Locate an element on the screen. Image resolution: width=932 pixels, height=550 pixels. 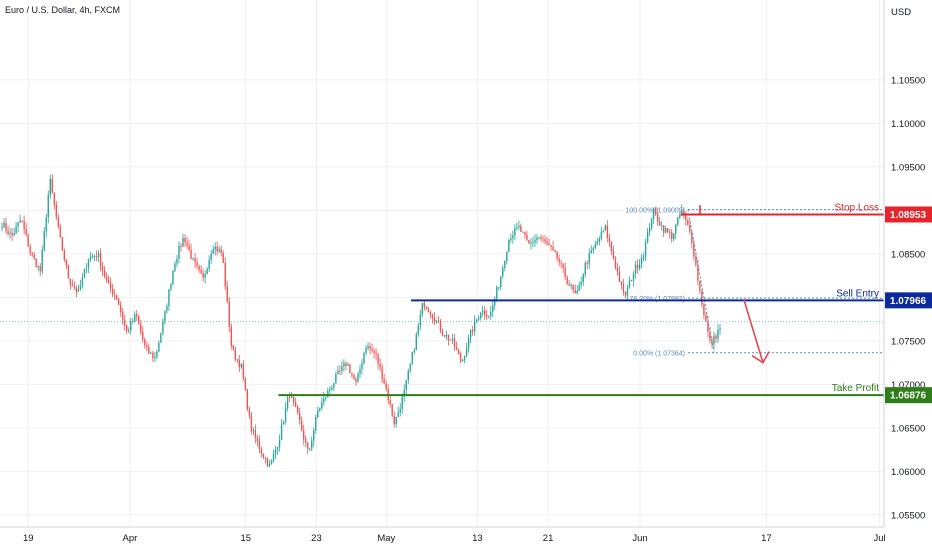
projection-arrow-head is located at coordinates (760, 357).